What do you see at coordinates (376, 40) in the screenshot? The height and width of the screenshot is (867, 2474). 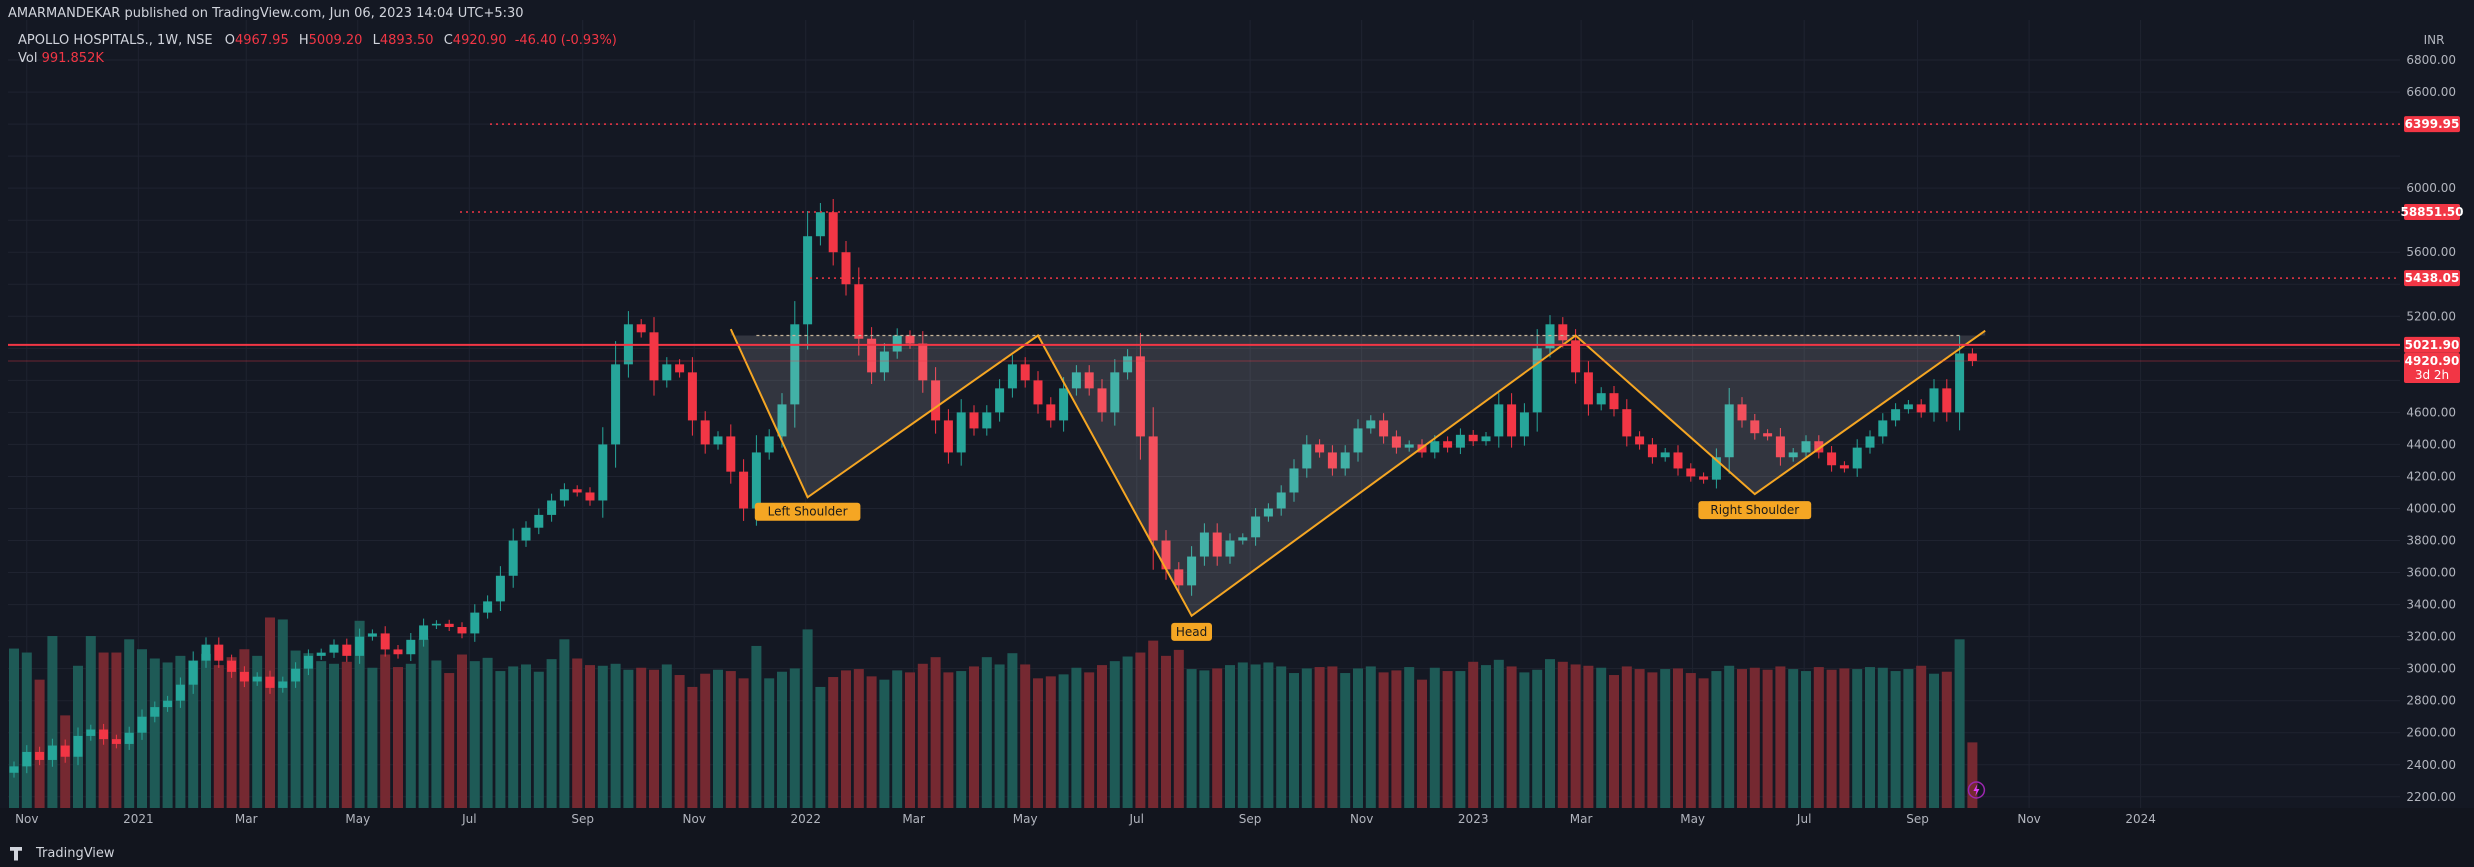 I see `low-label: L` at bounding box center [376, 40].